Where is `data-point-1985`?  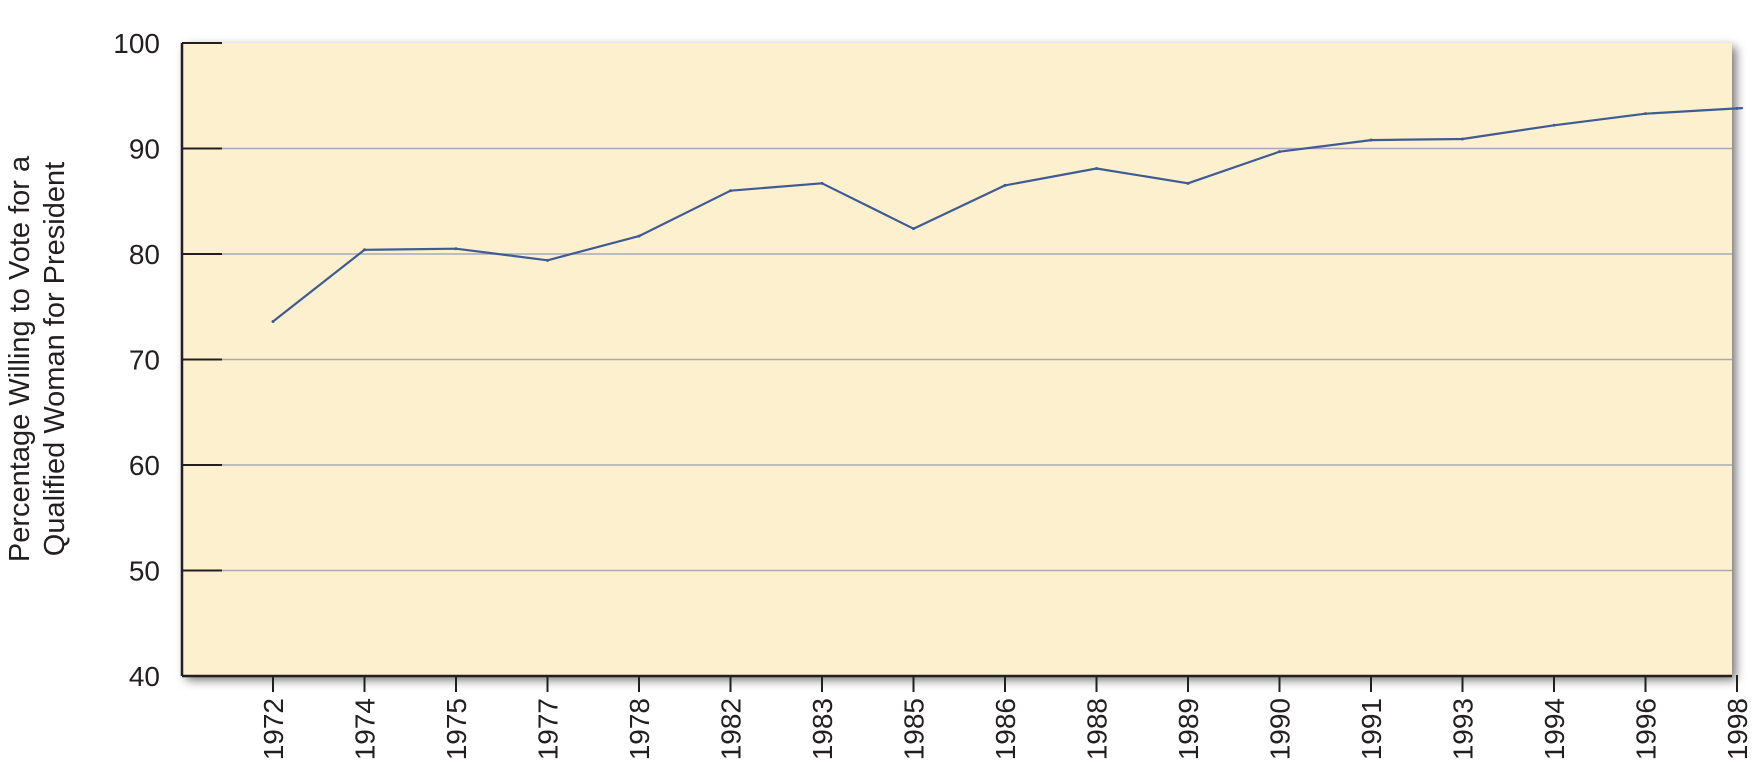
data-point-1985 is located at coordinates (913, 229).